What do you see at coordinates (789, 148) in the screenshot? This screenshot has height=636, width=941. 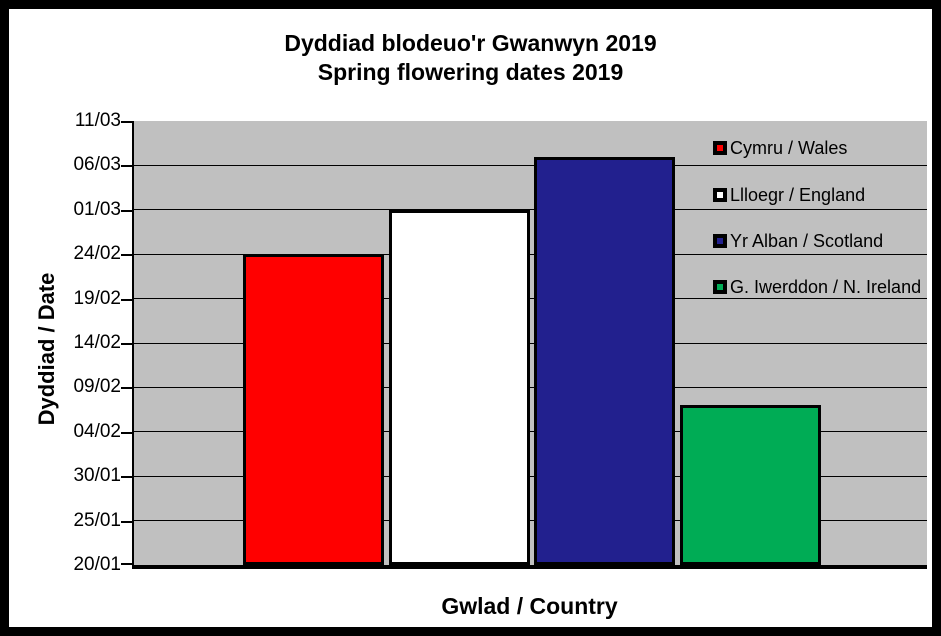 I see `legend-label-wales: Cymru / Wales` at bounding box center [789, 148].